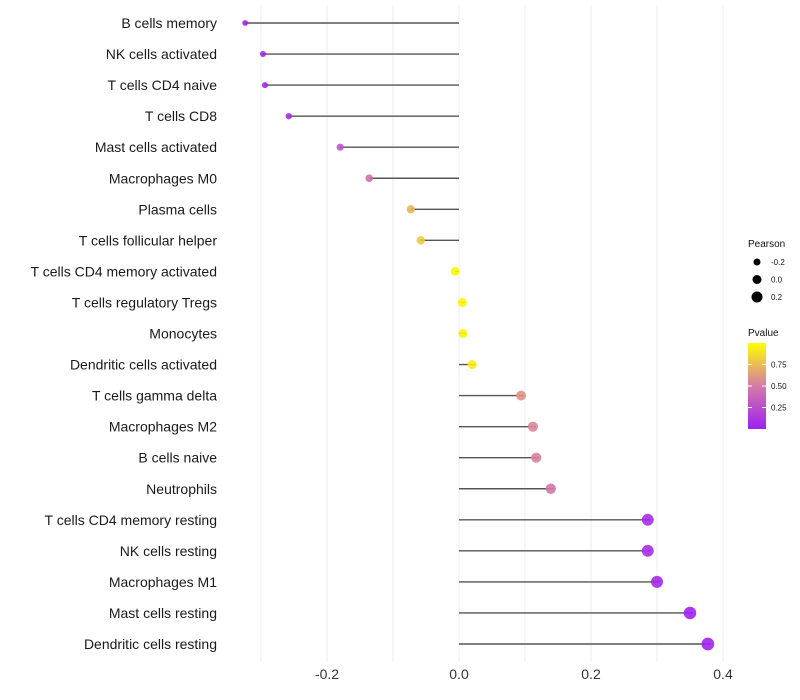 The height and width of the screenshot is (700, 800). Describe the element at coordinates (723, 674) in the screenshot. I see `x-tick-label: 0.4` at that location.